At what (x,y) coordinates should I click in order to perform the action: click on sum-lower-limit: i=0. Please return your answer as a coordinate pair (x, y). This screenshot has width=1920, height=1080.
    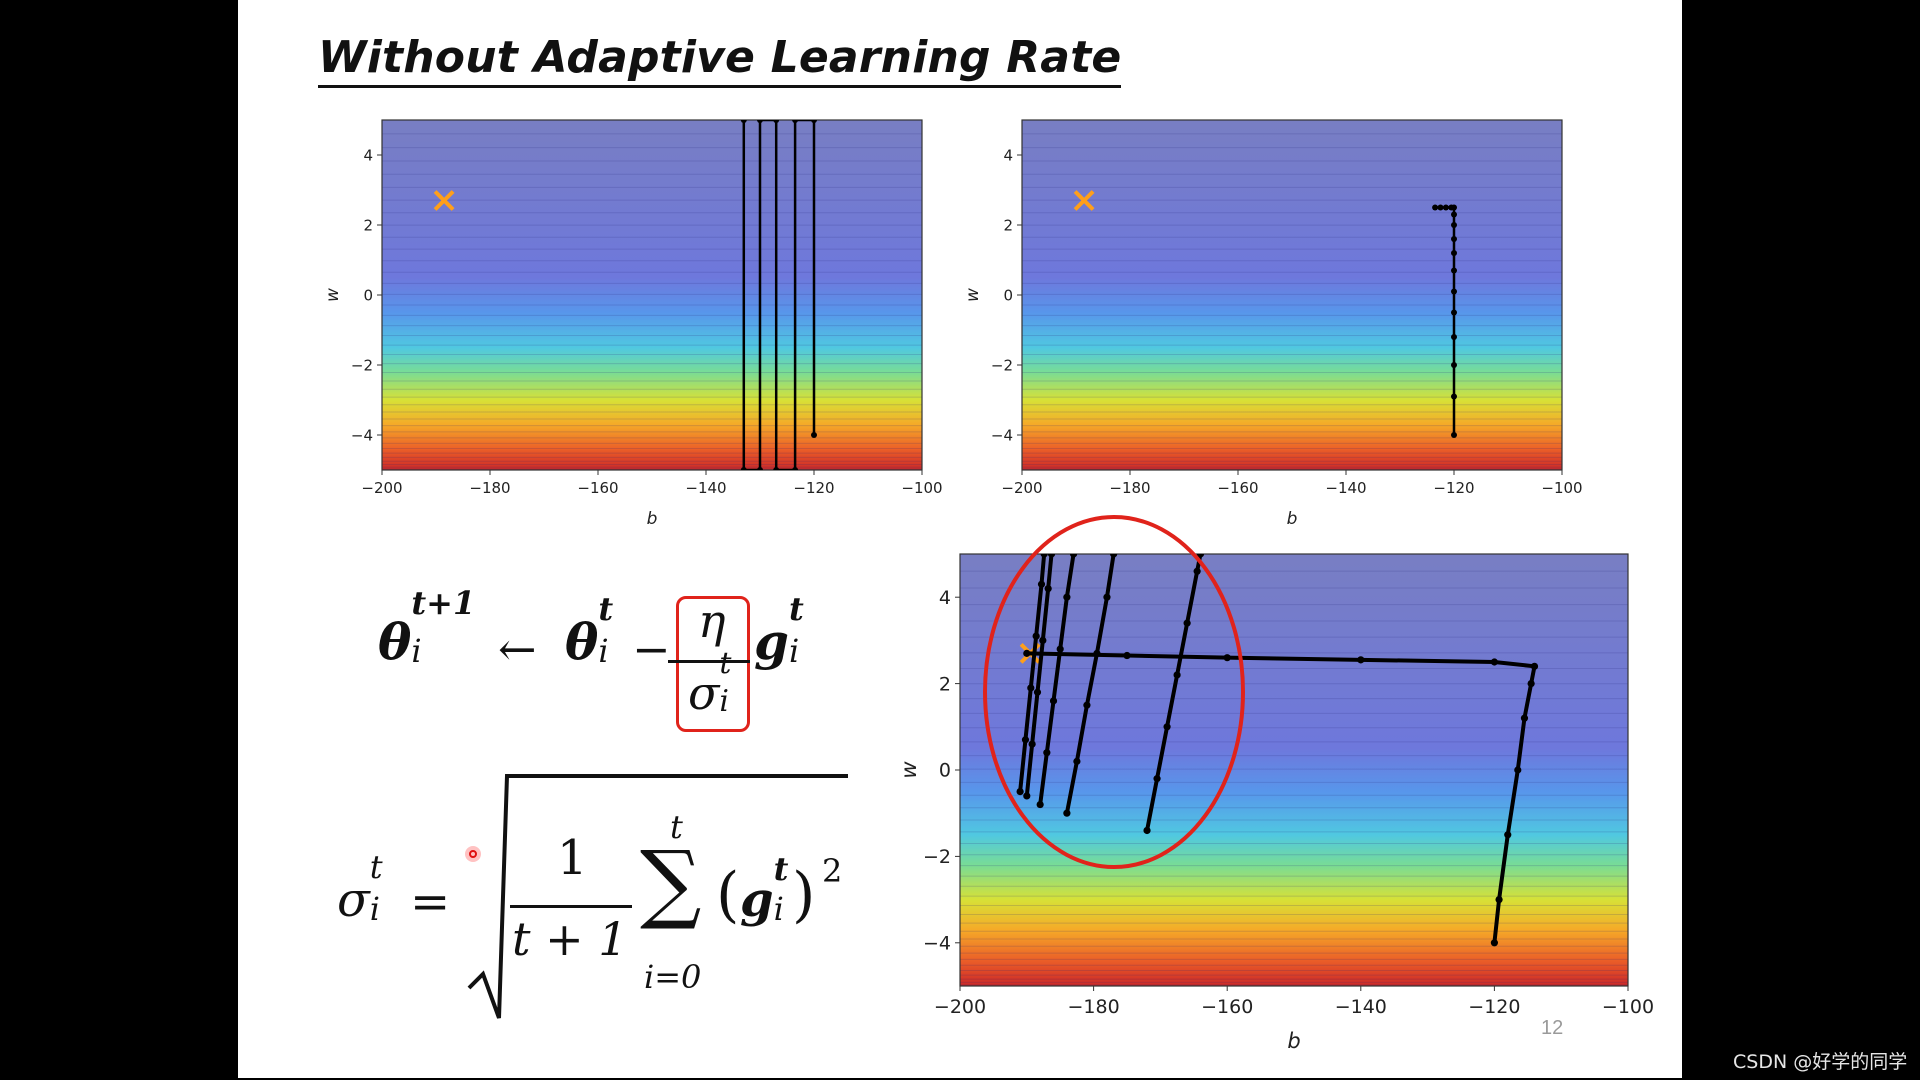
    Looking at the image, I should click on (673, 977).